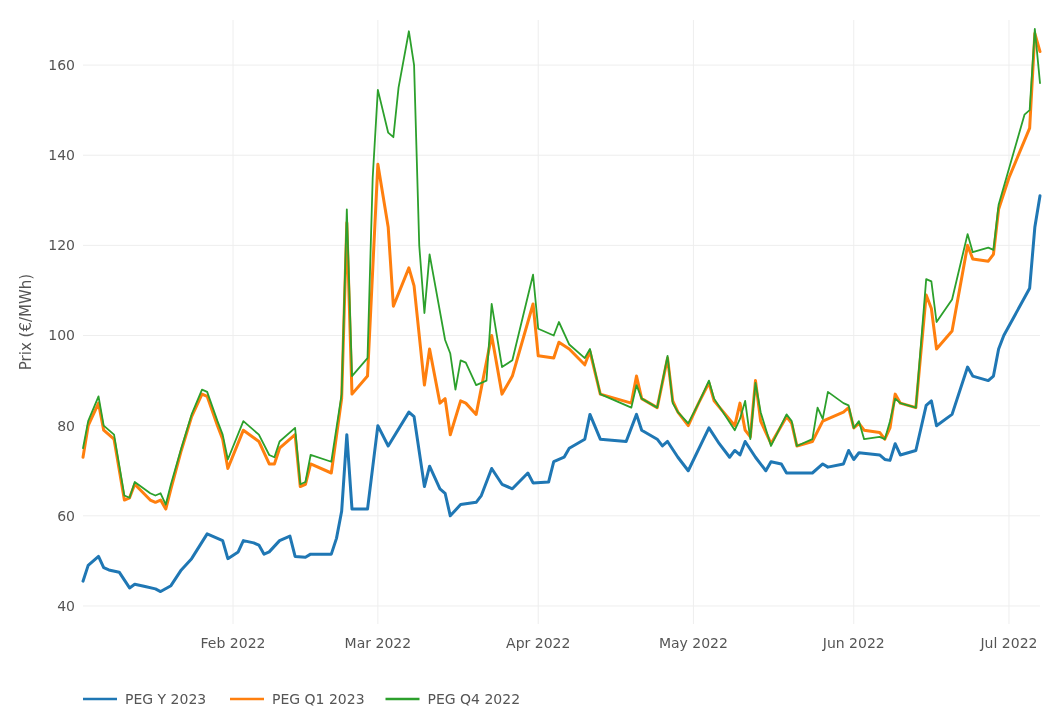 This screenshot has width=1056, height=727. What do you see at coordinates (166, 698) in the screenshot?
I see `legend-label: PEG Y 2023` at bounding box center [166, 698].